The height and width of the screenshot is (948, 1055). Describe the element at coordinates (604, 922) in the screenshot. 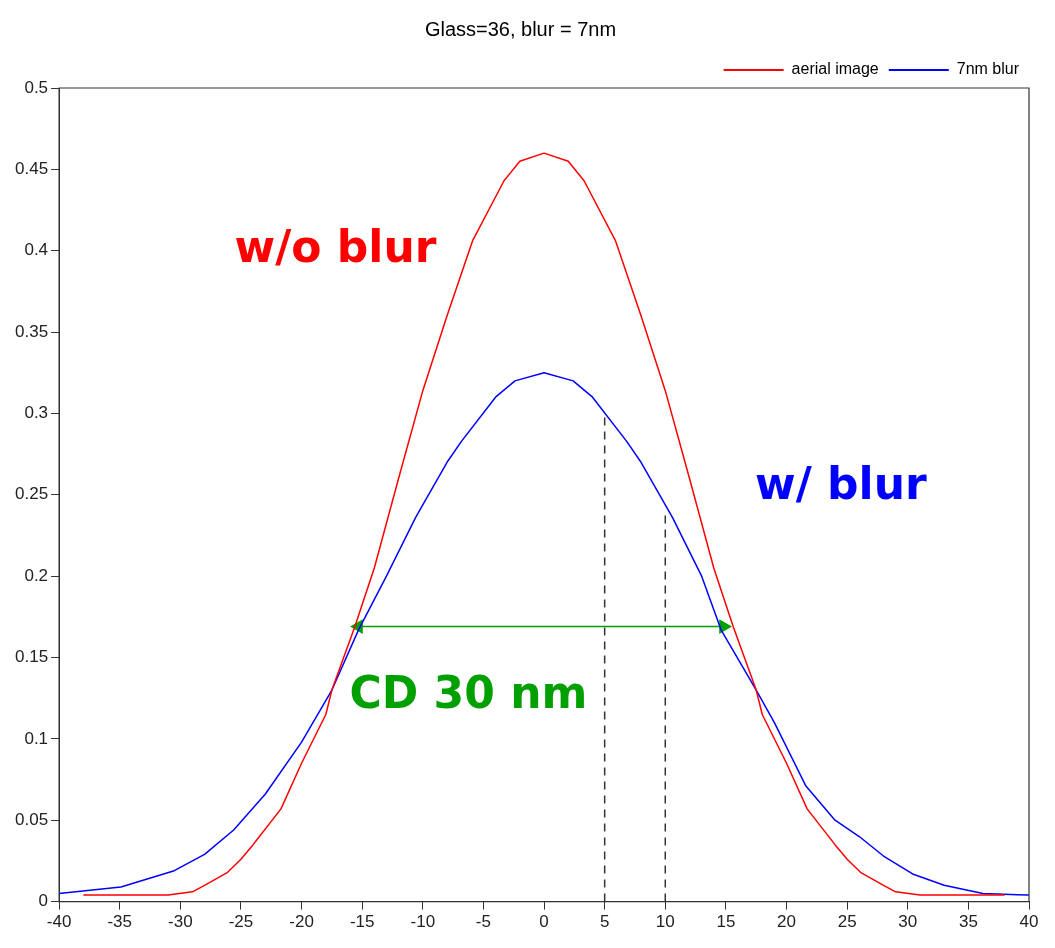

I see `x-tick-label: 5` at that location.